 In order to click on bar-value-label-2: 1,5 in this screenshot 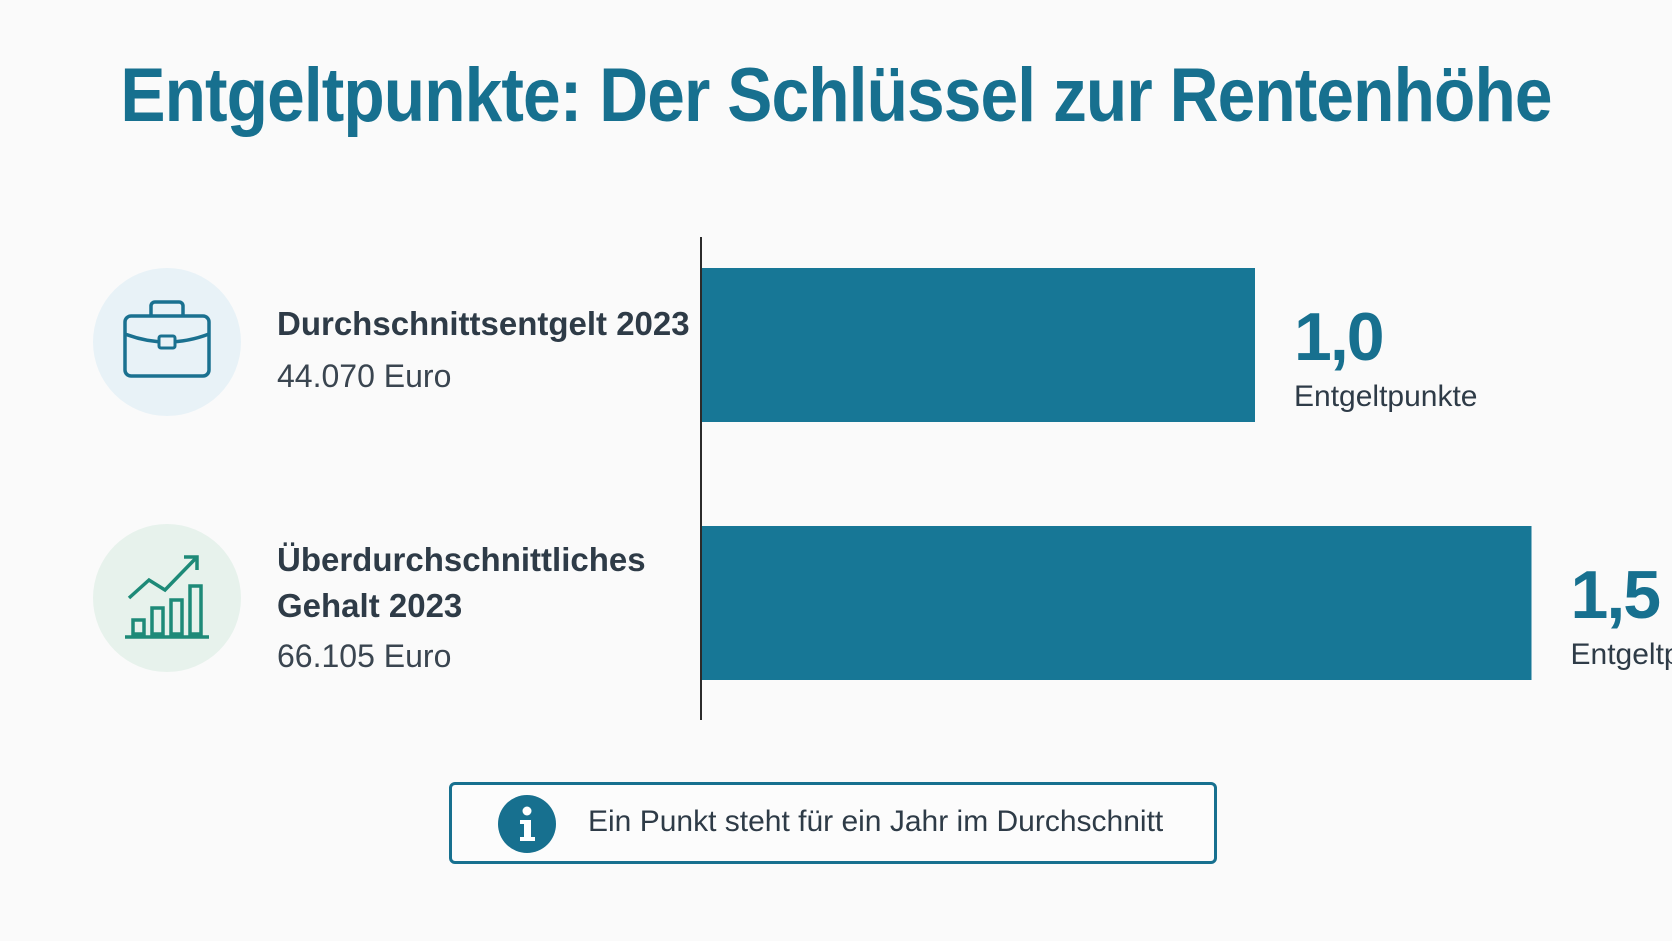, I will do `click(1615, 595)`.